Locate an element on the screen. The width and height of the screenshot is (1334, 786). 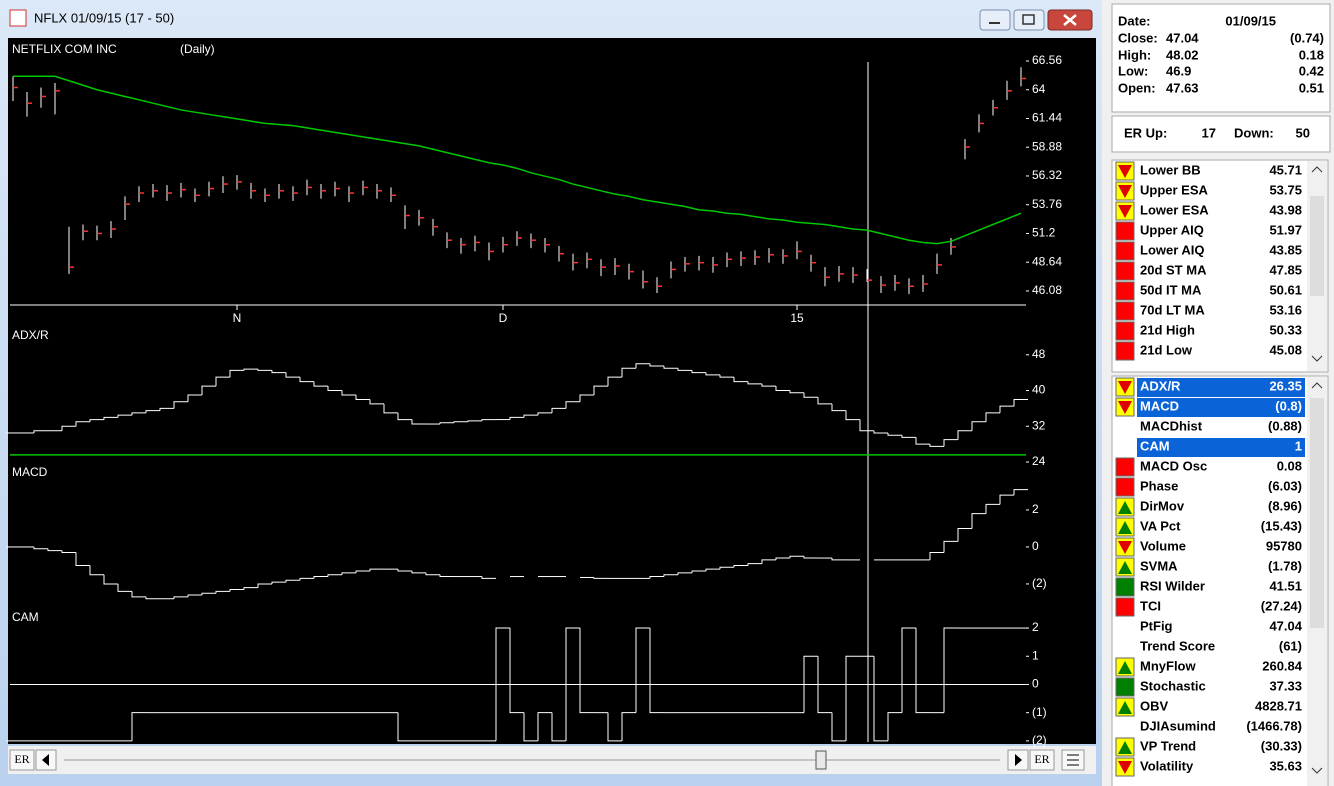
indicator-name: DirMov is located at coordinates (1162, 505).